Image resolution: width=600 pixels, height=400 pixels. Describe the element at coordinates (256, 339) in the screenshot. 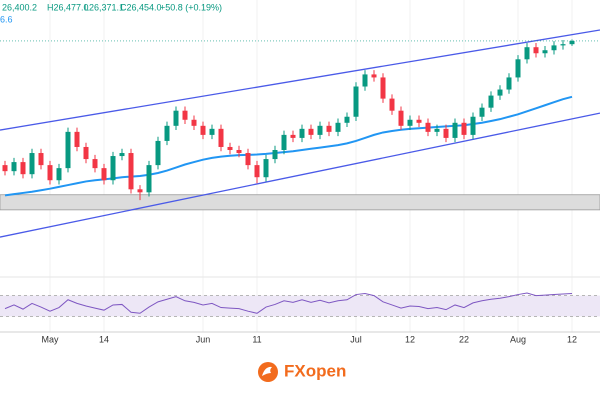

I see `x-tick-label: 11` at that location.